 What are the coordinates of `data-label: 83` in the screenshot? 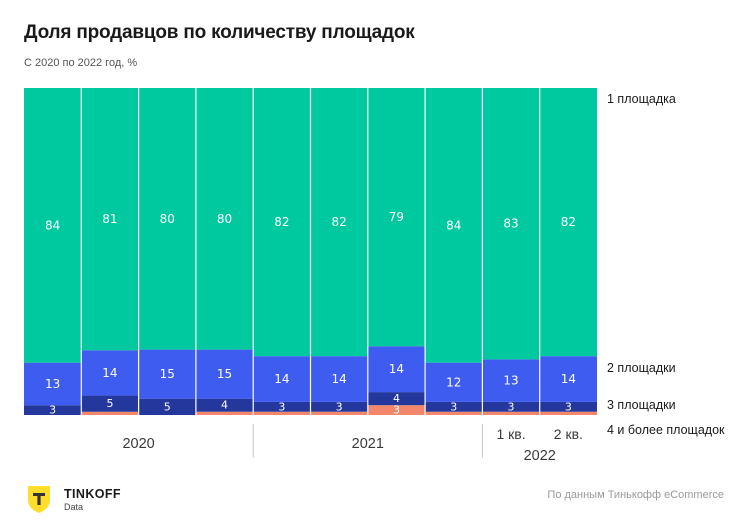 It's located at (510, 224).